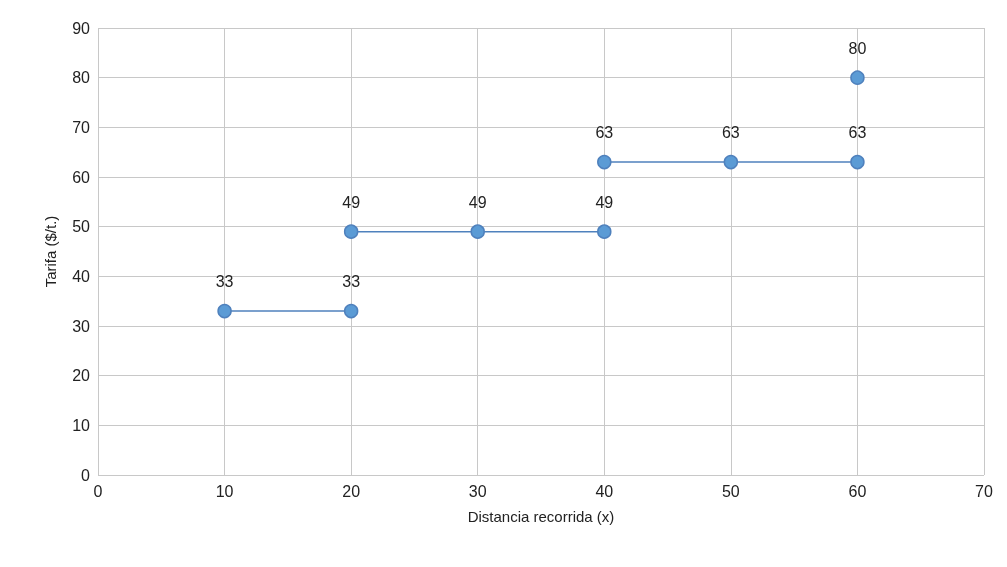 Image resolution: width=1007 pixels, height=567 pixels. Describe the element at coordinates (984, 491) in the screenshot. I see `x-tick-label: 70` at that location.